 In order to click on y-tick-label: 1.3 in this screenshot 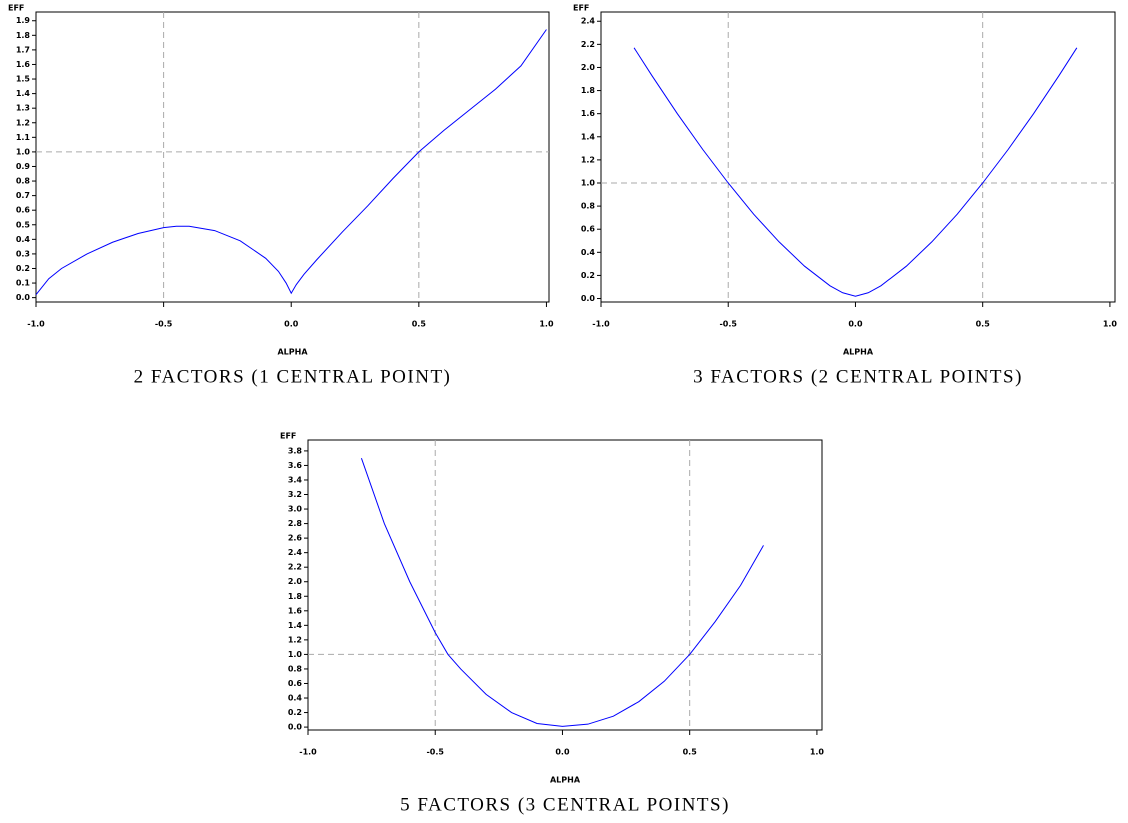, I will do `click(23, 108)`.